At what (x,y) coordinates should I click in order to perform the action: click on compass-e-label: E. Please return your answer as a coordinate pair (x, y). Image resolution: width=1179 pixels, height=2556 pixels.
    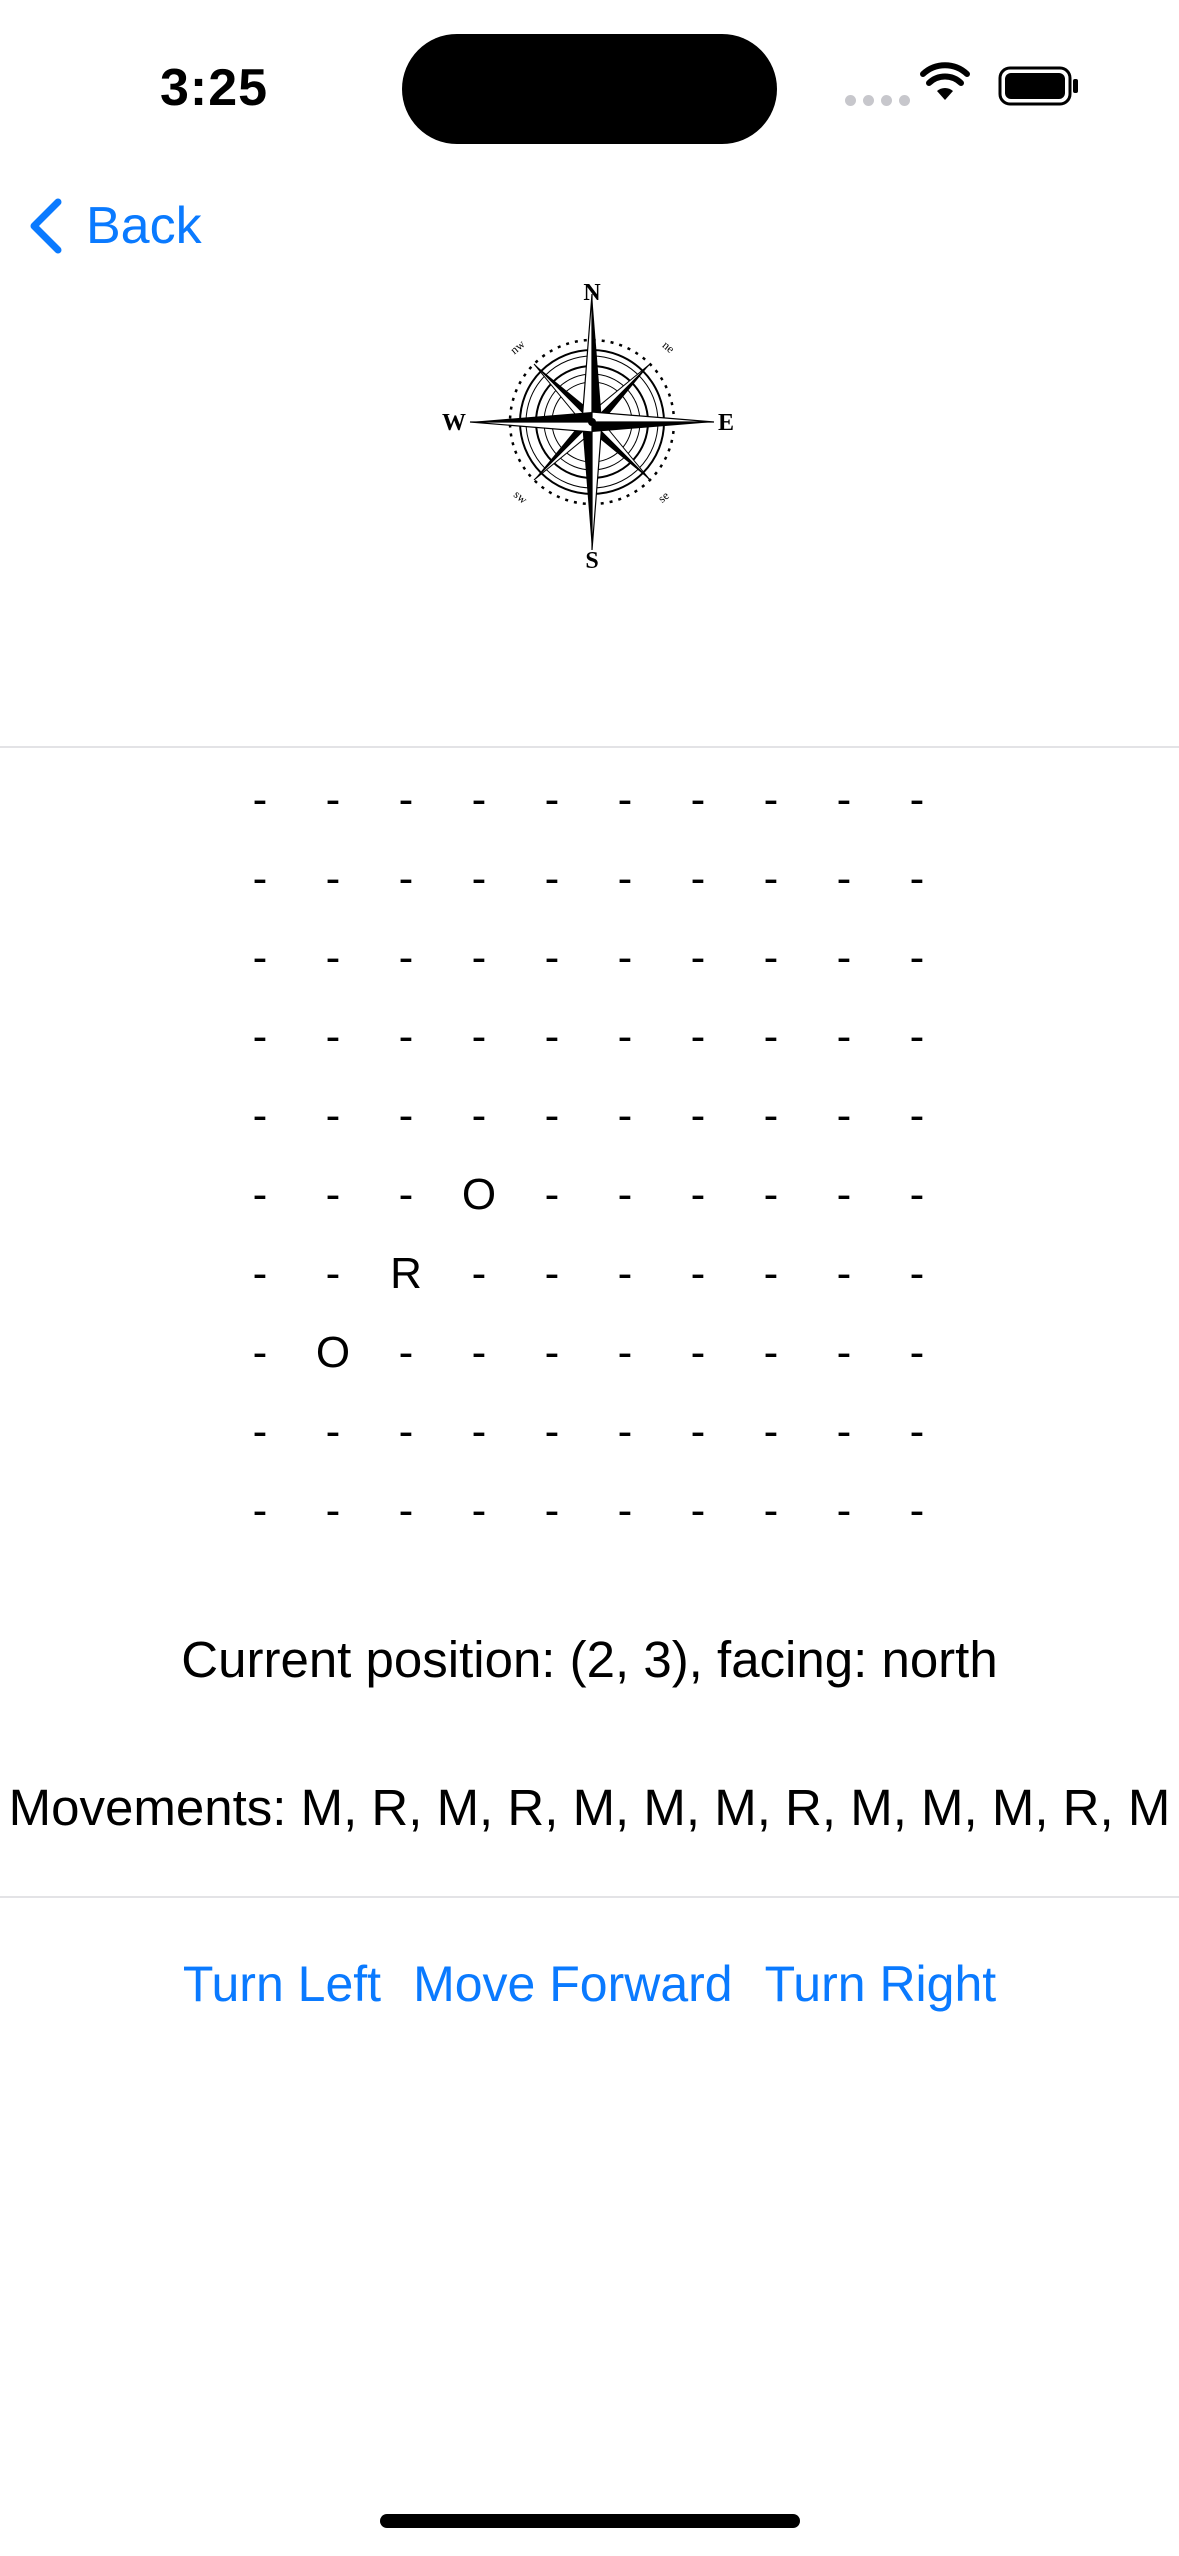
    Looking at the image, I should click on (726, 423).